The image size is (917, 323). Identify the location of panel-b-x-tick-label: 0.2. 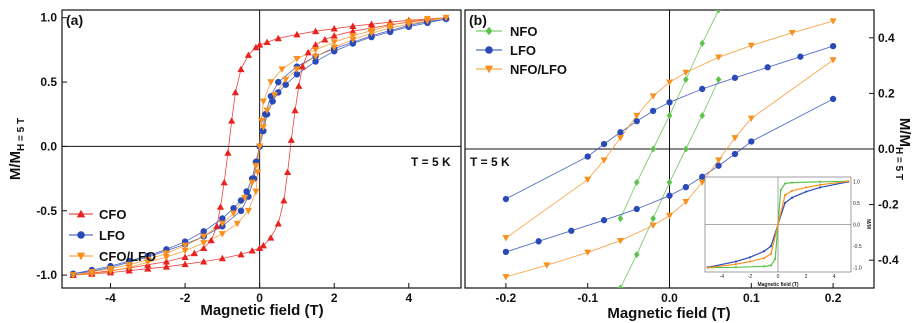
(833, 298).